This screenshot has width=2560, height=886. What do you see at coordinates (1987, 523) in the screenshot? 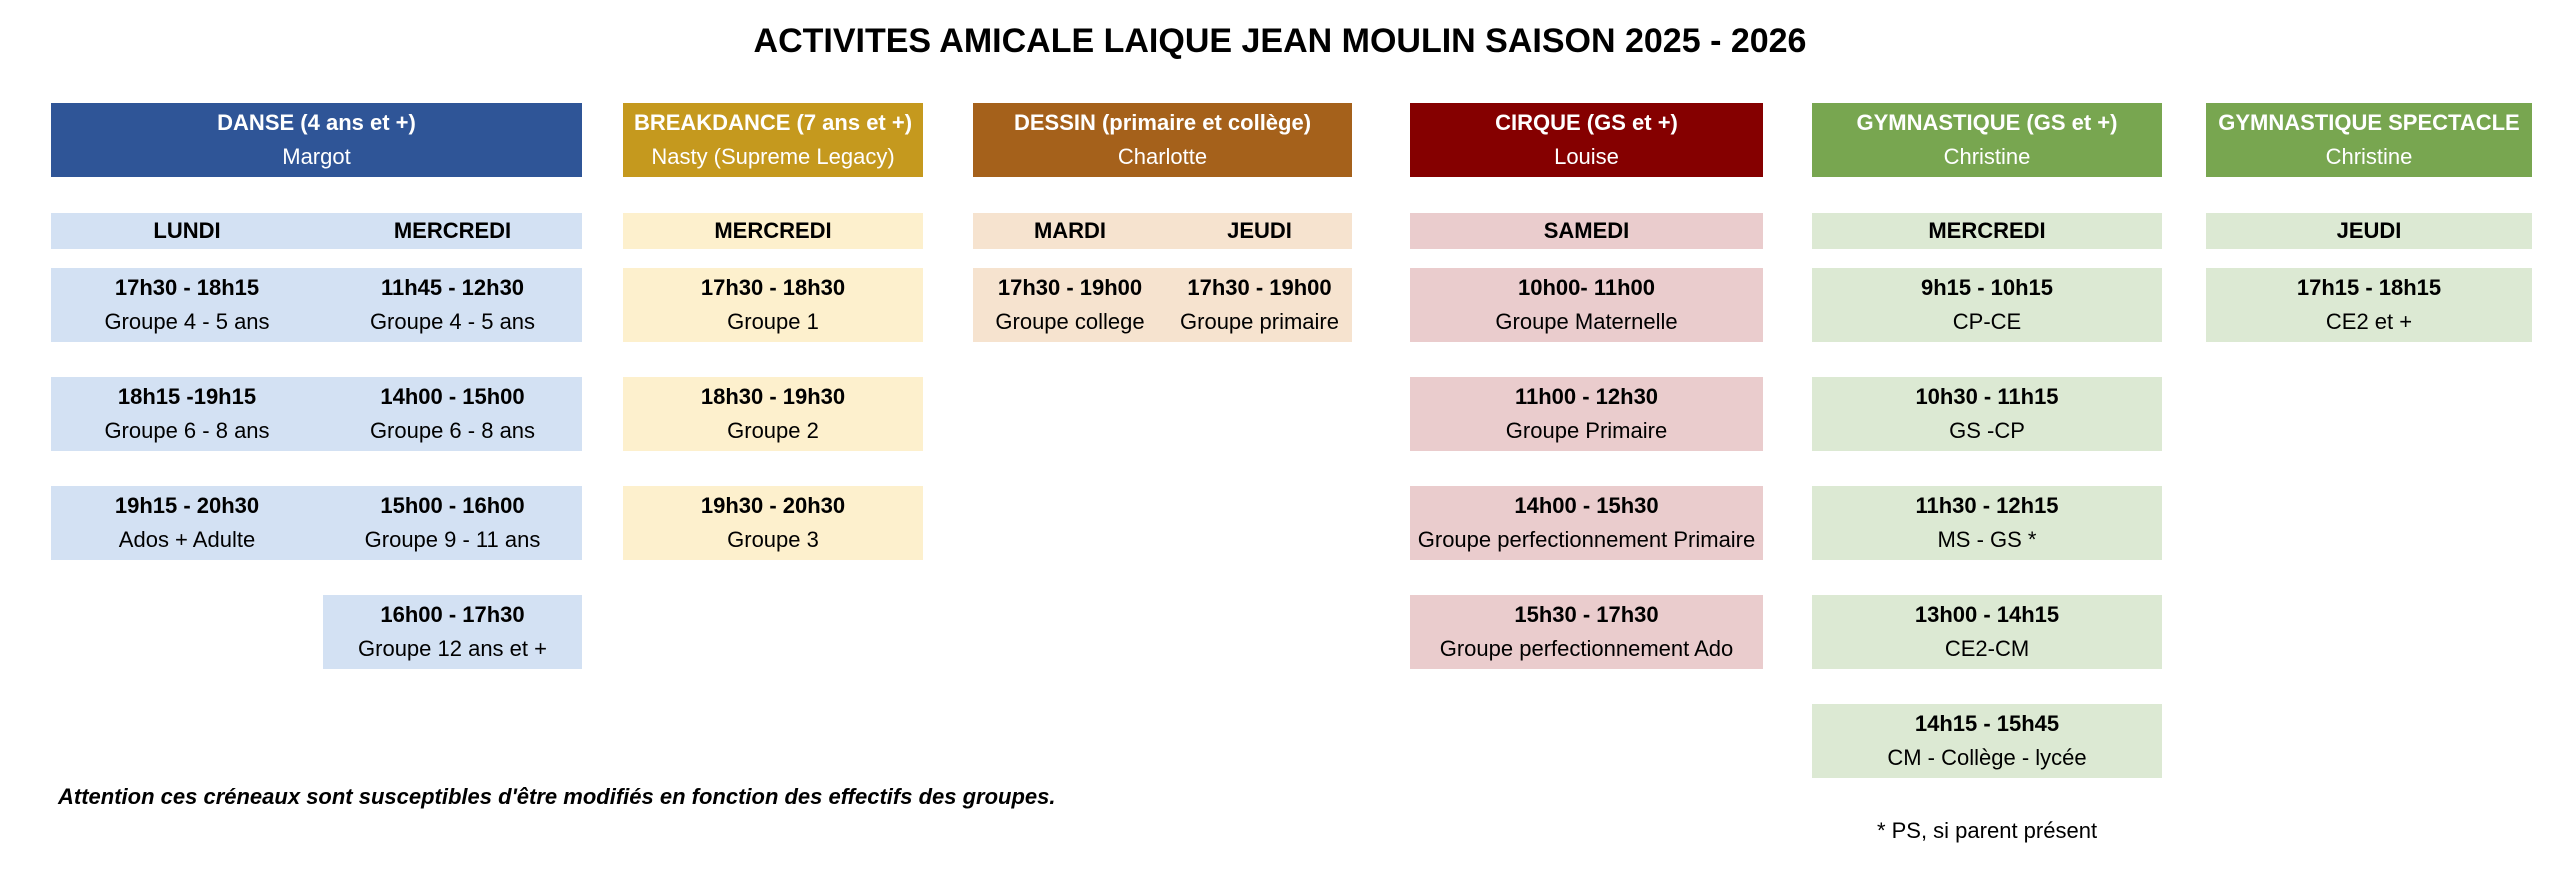
I see `schedule-slot: 11h30 - 12h15 MS - GS *` at bounding box center [1987, 523].